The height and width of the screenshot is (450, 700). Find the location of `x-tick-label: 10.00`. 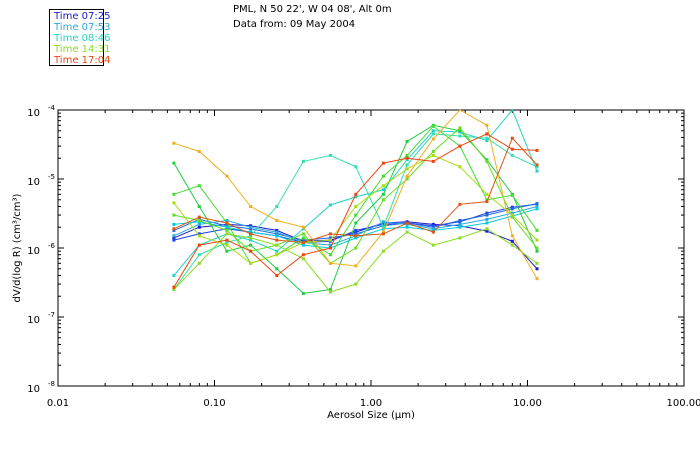

x-tick-label: 10.00 is located at coordinates (527, 403).